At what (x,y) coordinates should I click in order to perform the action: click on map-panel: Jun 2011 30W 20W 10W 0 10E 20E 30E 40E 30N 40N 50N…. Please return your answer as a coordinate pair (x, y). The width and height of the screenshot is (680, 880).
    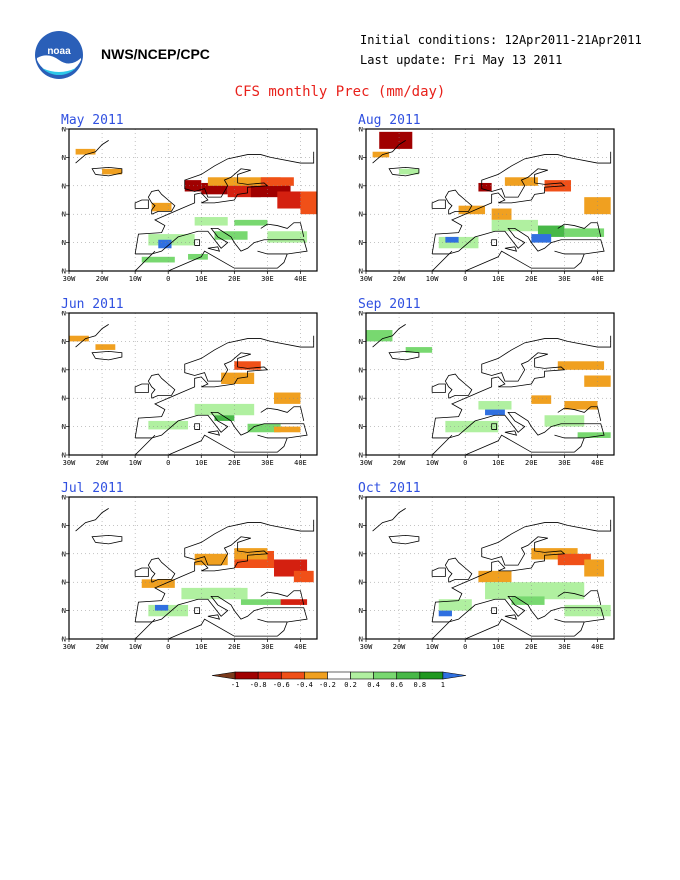
    Looking at the image, I should click on (190, 391).